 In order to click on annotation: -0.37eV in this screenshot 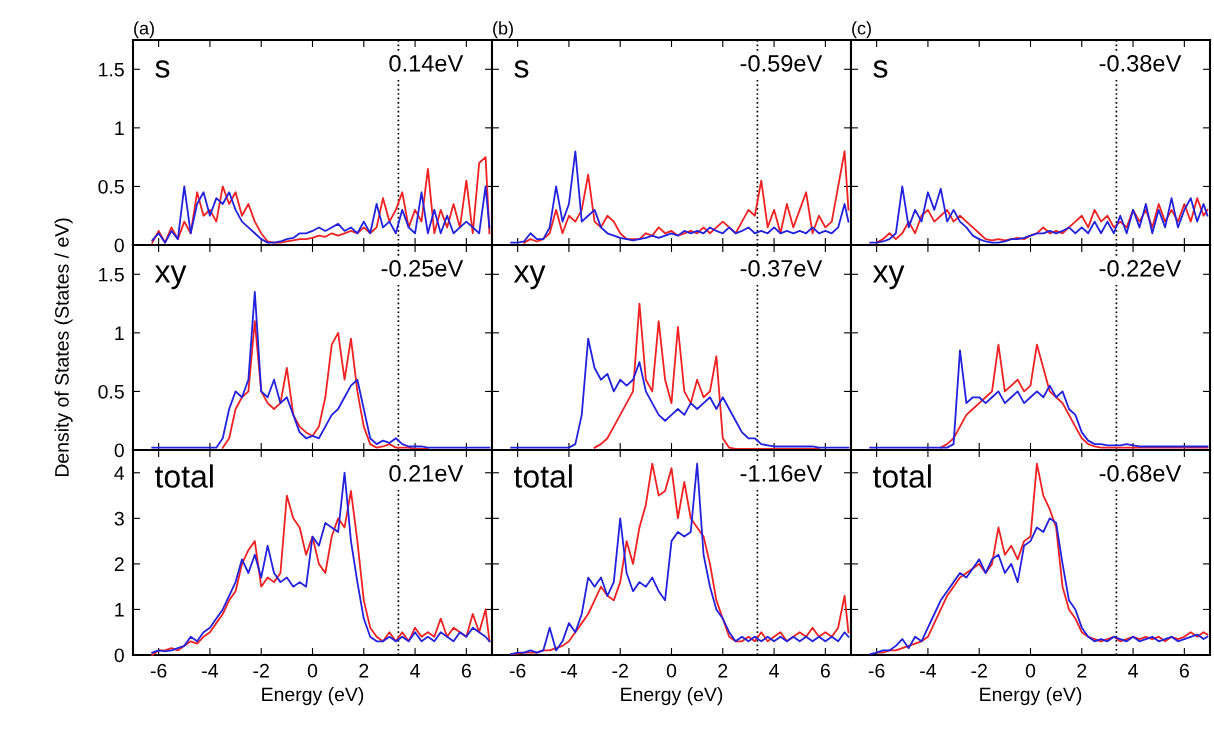, I will do `click(781, 268)`.